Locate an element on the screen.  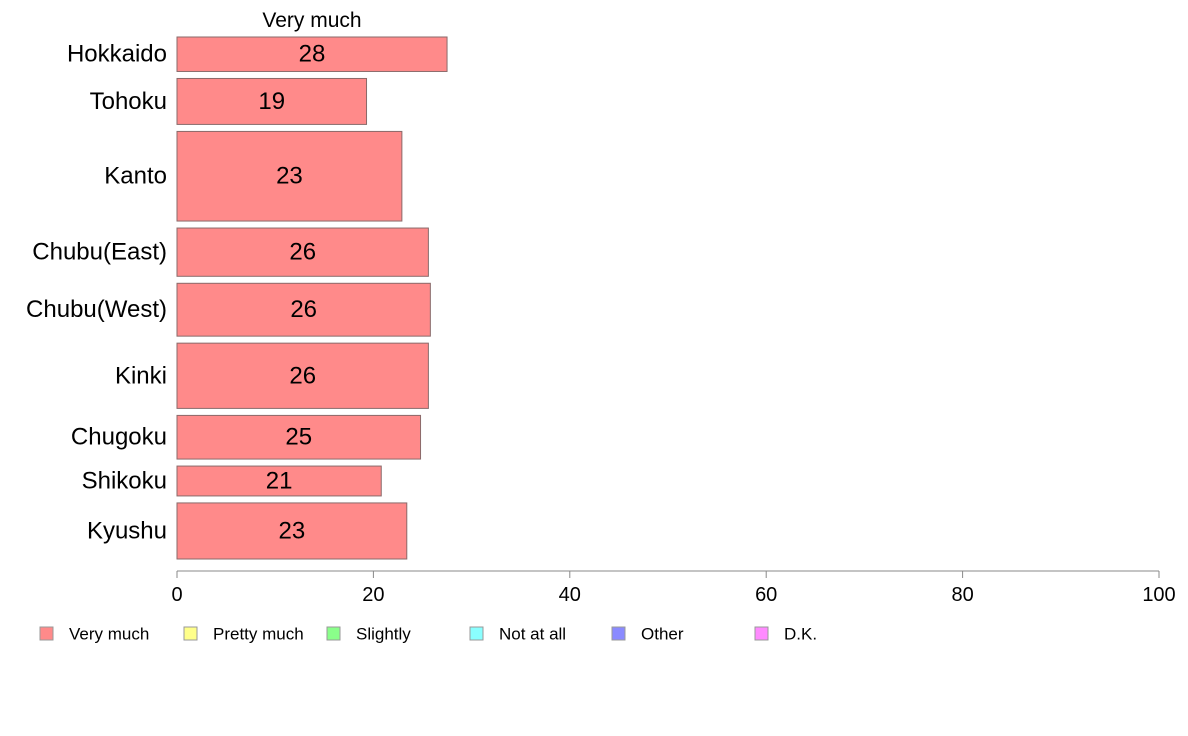
data-label: 19 is located at coordinates (271, 101).